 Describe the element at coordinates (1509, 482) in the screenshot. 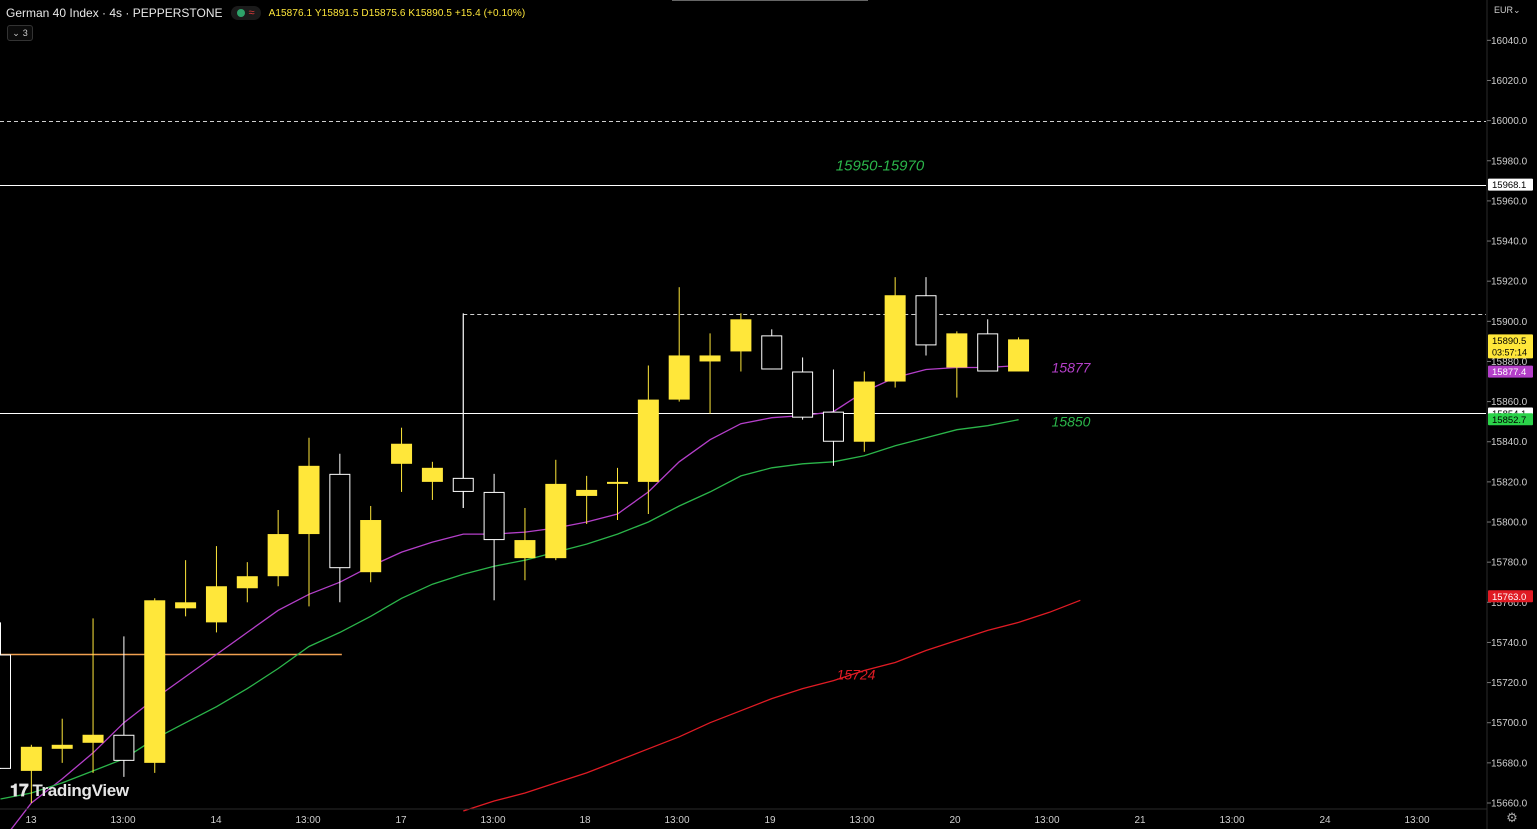

I see `price-tick-label: 15820.0` at that location.